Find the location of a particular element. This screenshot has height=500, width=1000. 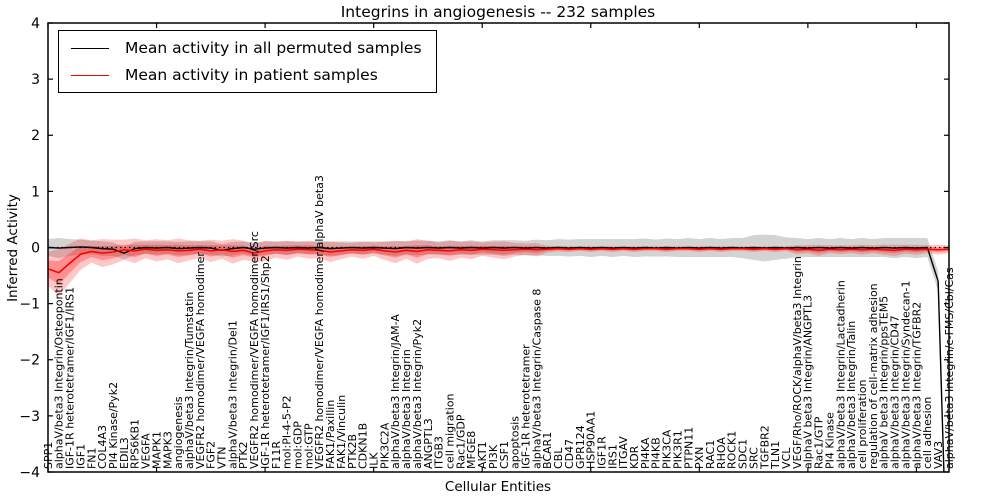

x-tick-label: VCL is located at coordinates (786, 458).